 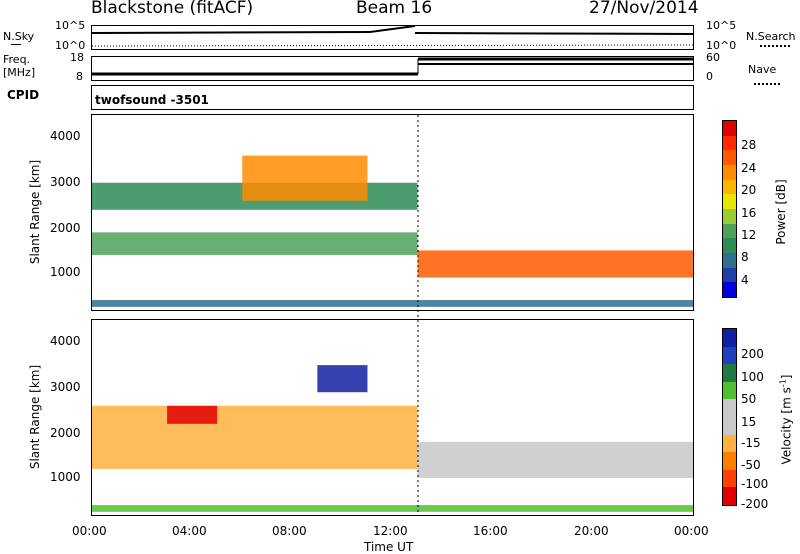 I want to click on noise-right-tick-bottom: 10^0, so click(x=721, y=45).